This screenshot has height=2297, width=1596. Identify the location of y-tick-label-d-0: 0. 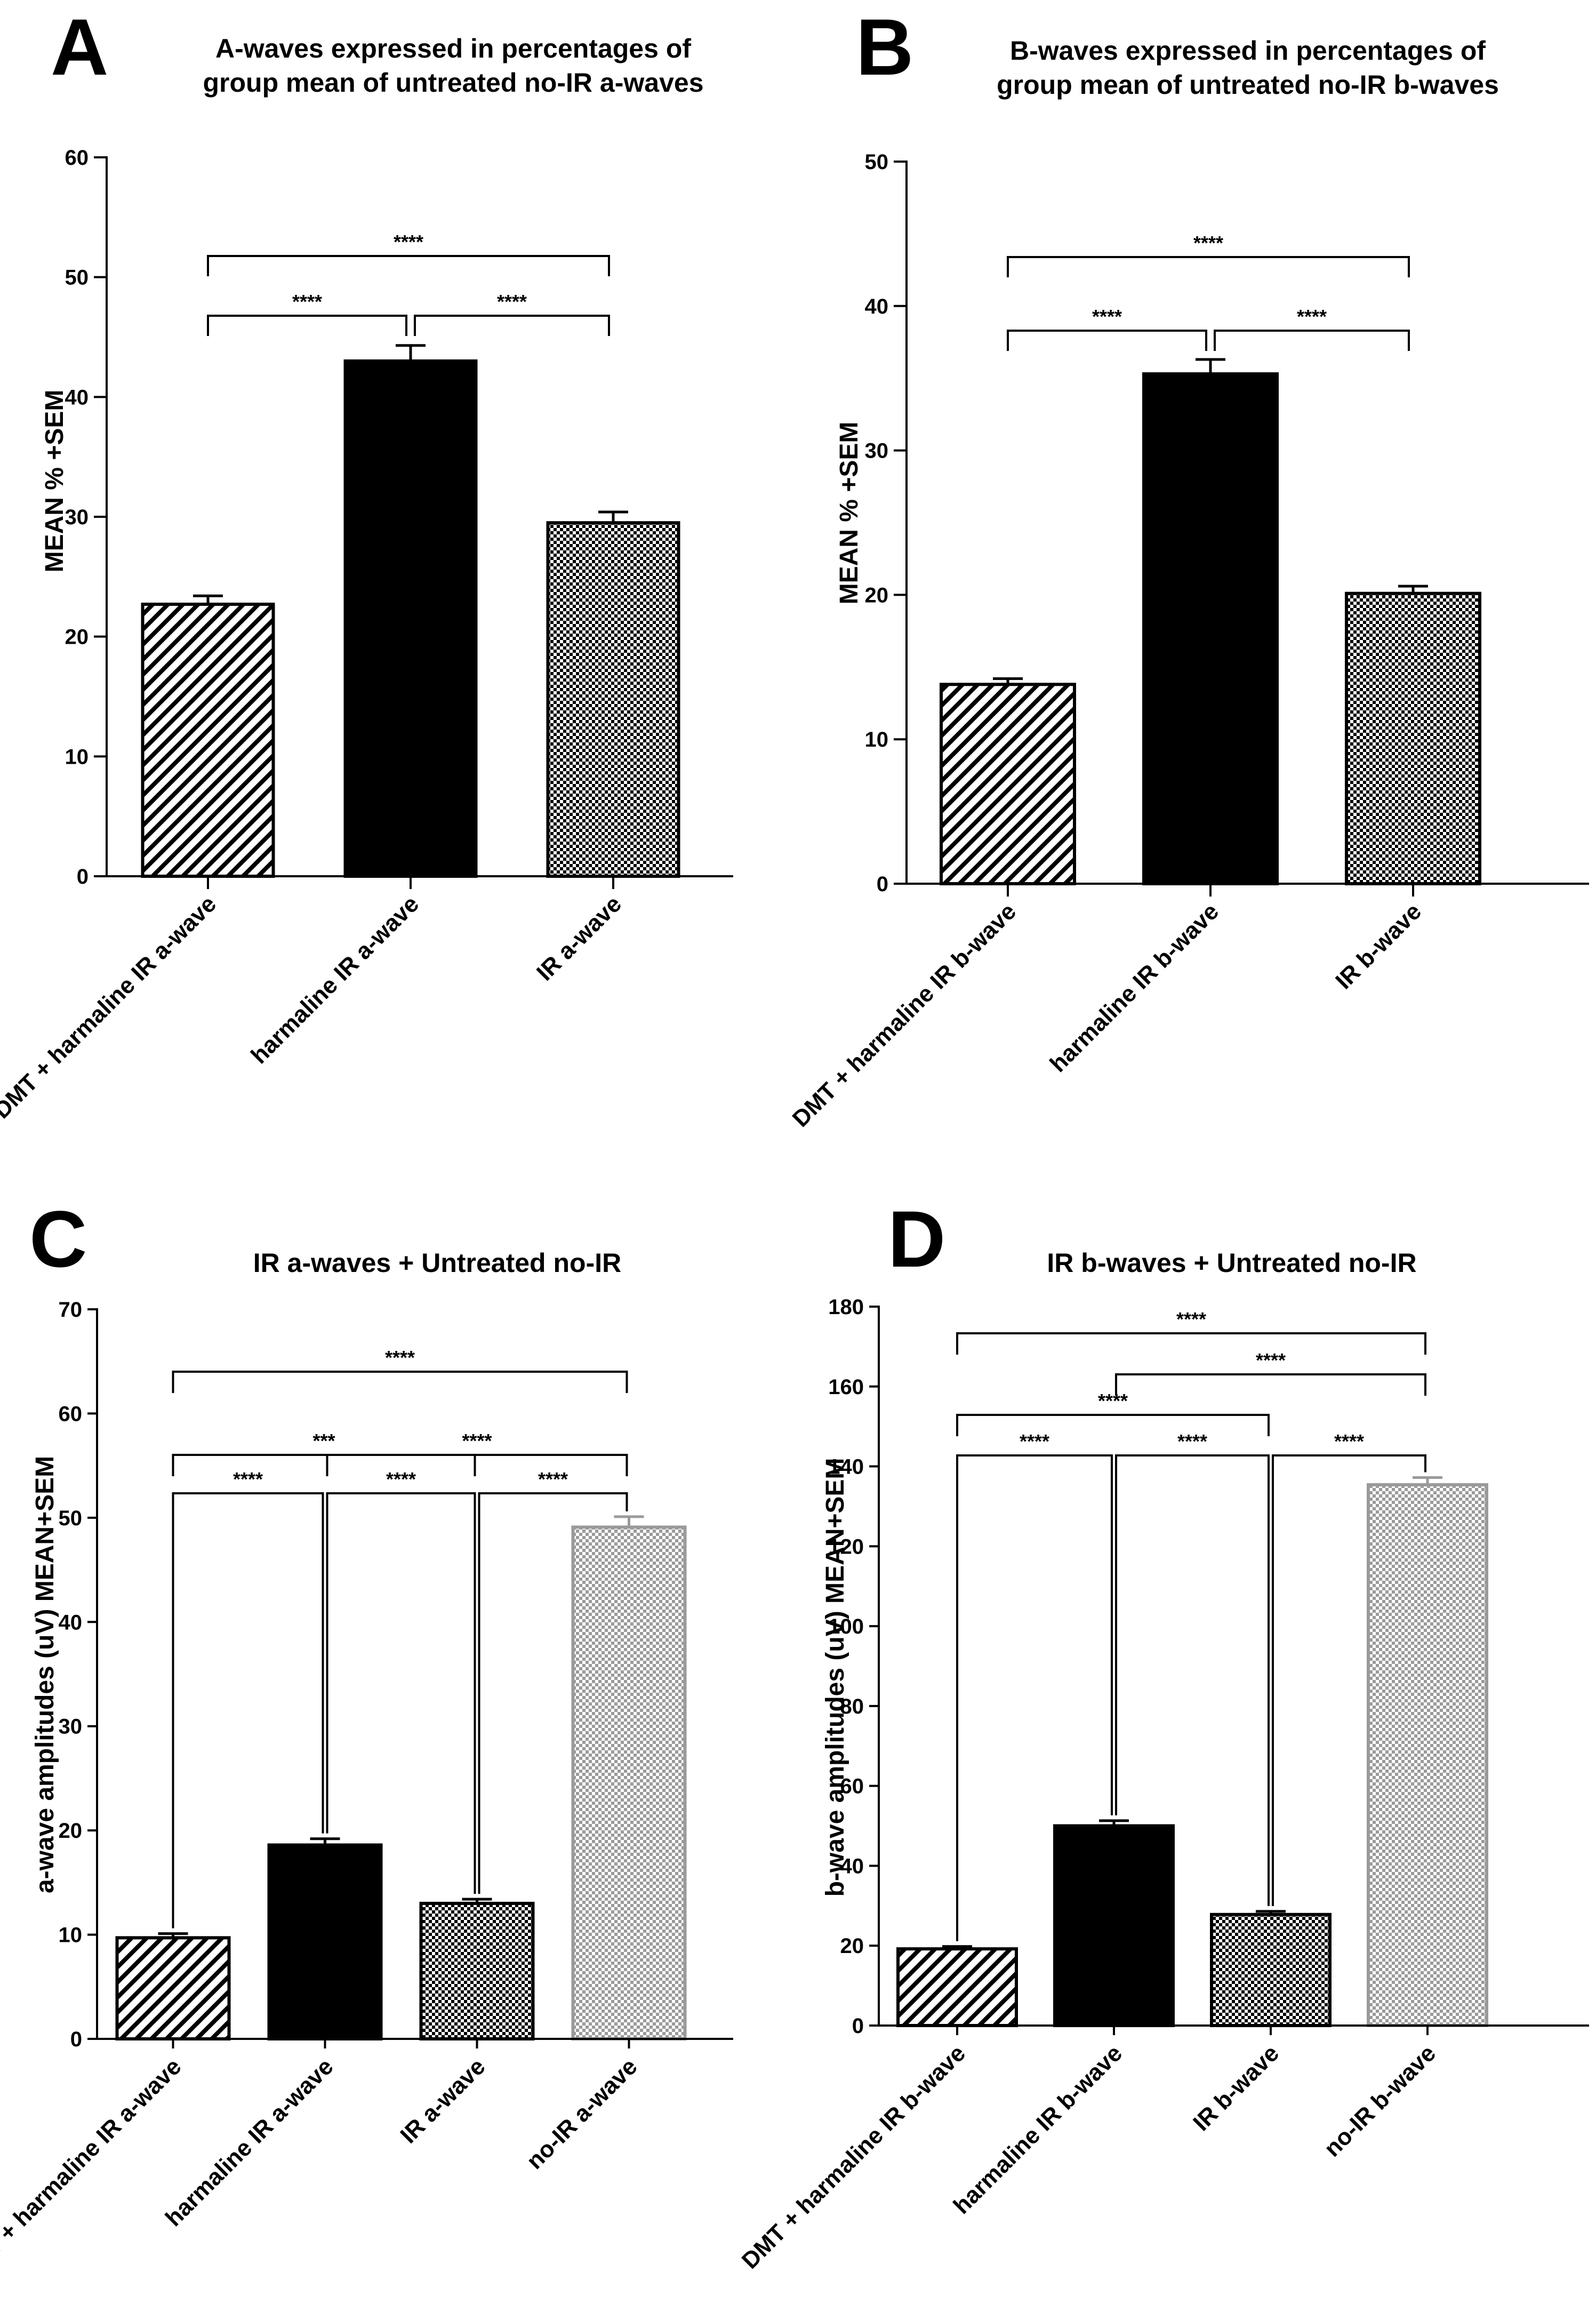
(858, 2026).